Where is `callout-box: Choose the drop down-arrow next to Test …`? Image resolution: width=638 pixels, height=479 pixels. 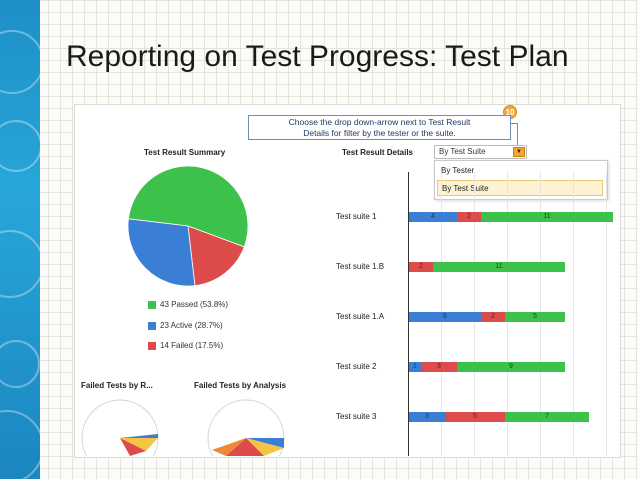
callout-box: Choose the drop down-arrow next to Test … is located at coordinates (379, 127).